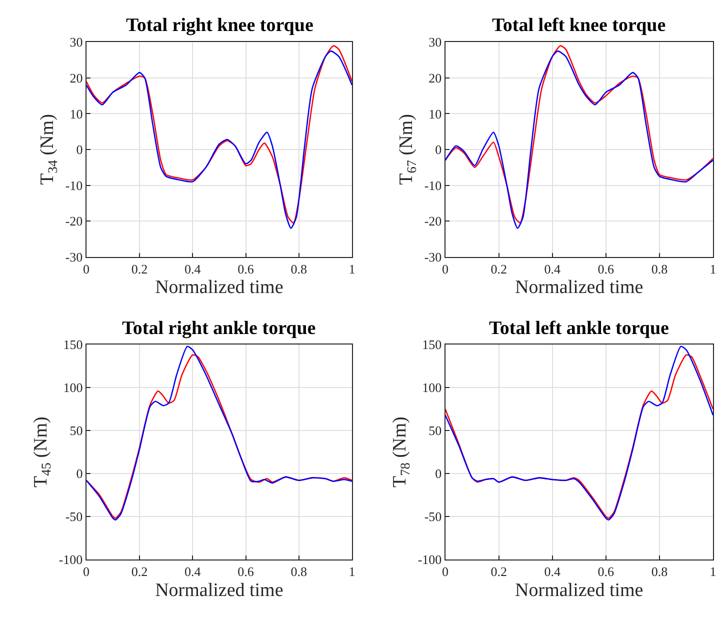 The height and width of the screenshot is (624, 719). Describe the element at coordinates (219, 328) in the screenshot. I see `chart-title: Total right ankle torque` at that location.